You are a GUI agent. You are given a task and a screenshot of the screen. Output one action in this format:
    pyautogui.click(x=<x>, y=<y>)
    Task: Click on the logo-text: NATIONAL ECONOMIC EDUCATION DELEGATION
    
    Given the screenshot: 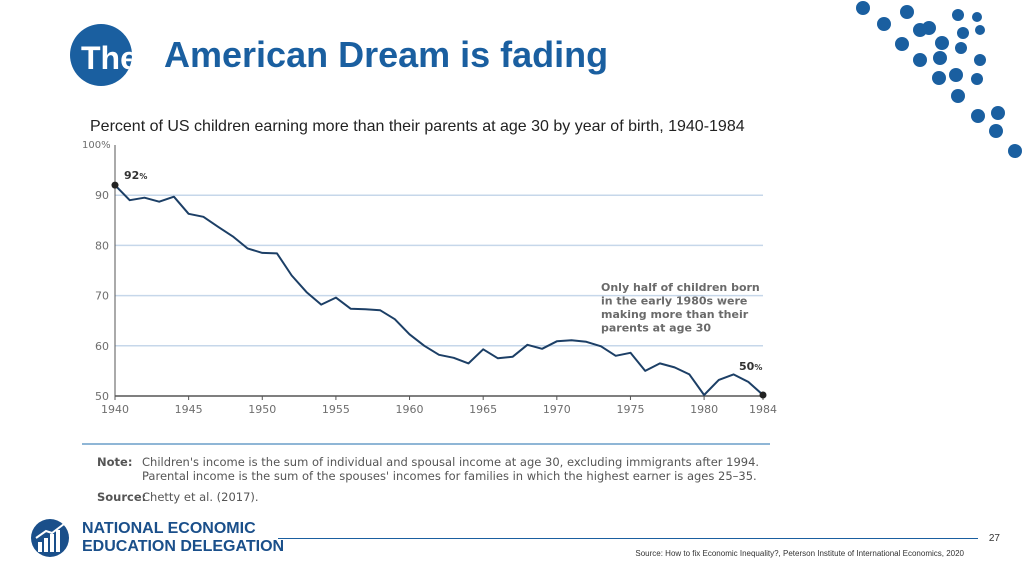 What is the action you would take?
    pyautogui.click(x=183, y=538)
    